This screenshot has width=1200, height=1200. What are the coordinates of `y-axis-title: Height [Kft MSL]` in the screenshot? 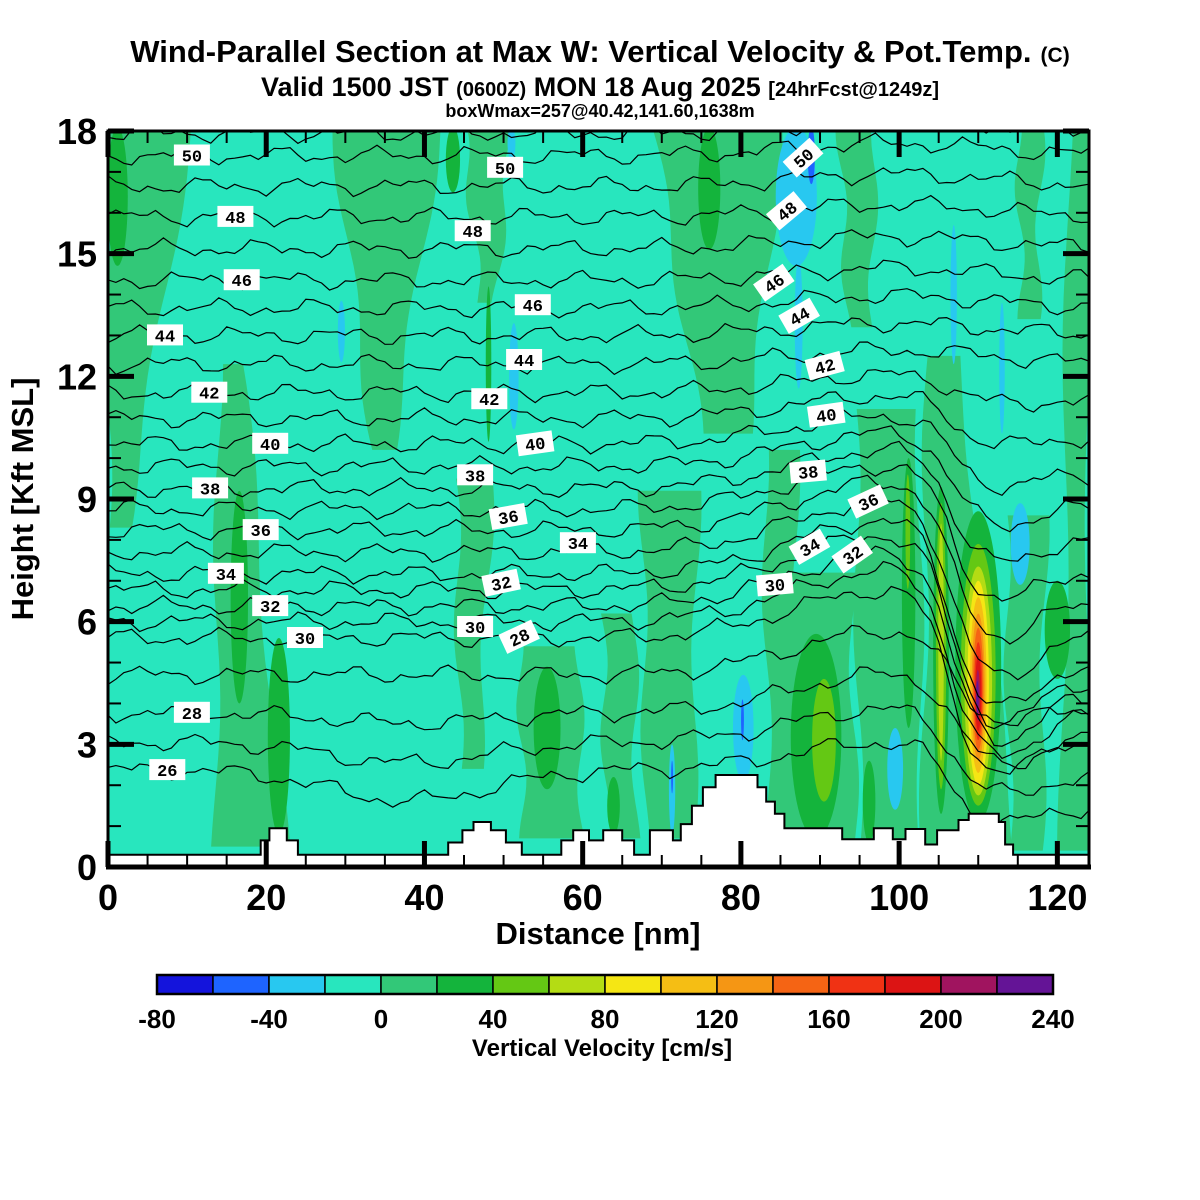 It's located at (22, 499).